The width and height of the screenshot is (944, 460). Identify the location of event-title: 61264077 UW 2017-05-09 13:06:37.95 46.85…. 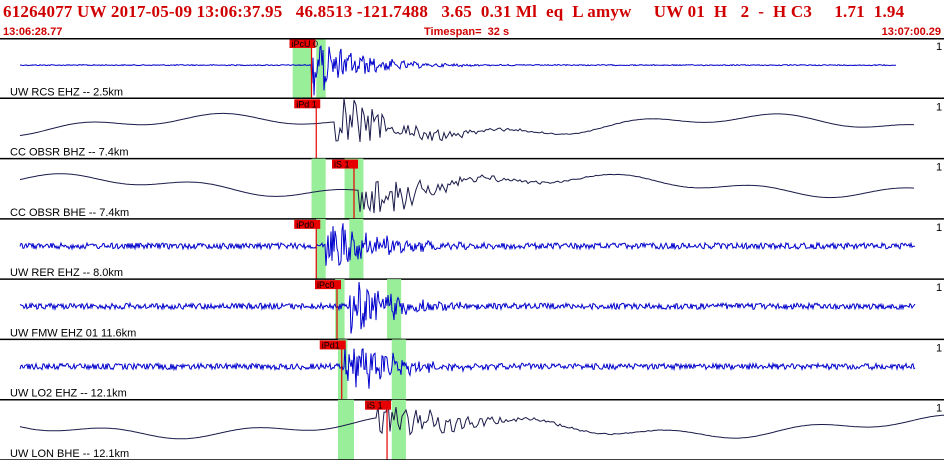
(454, 11).